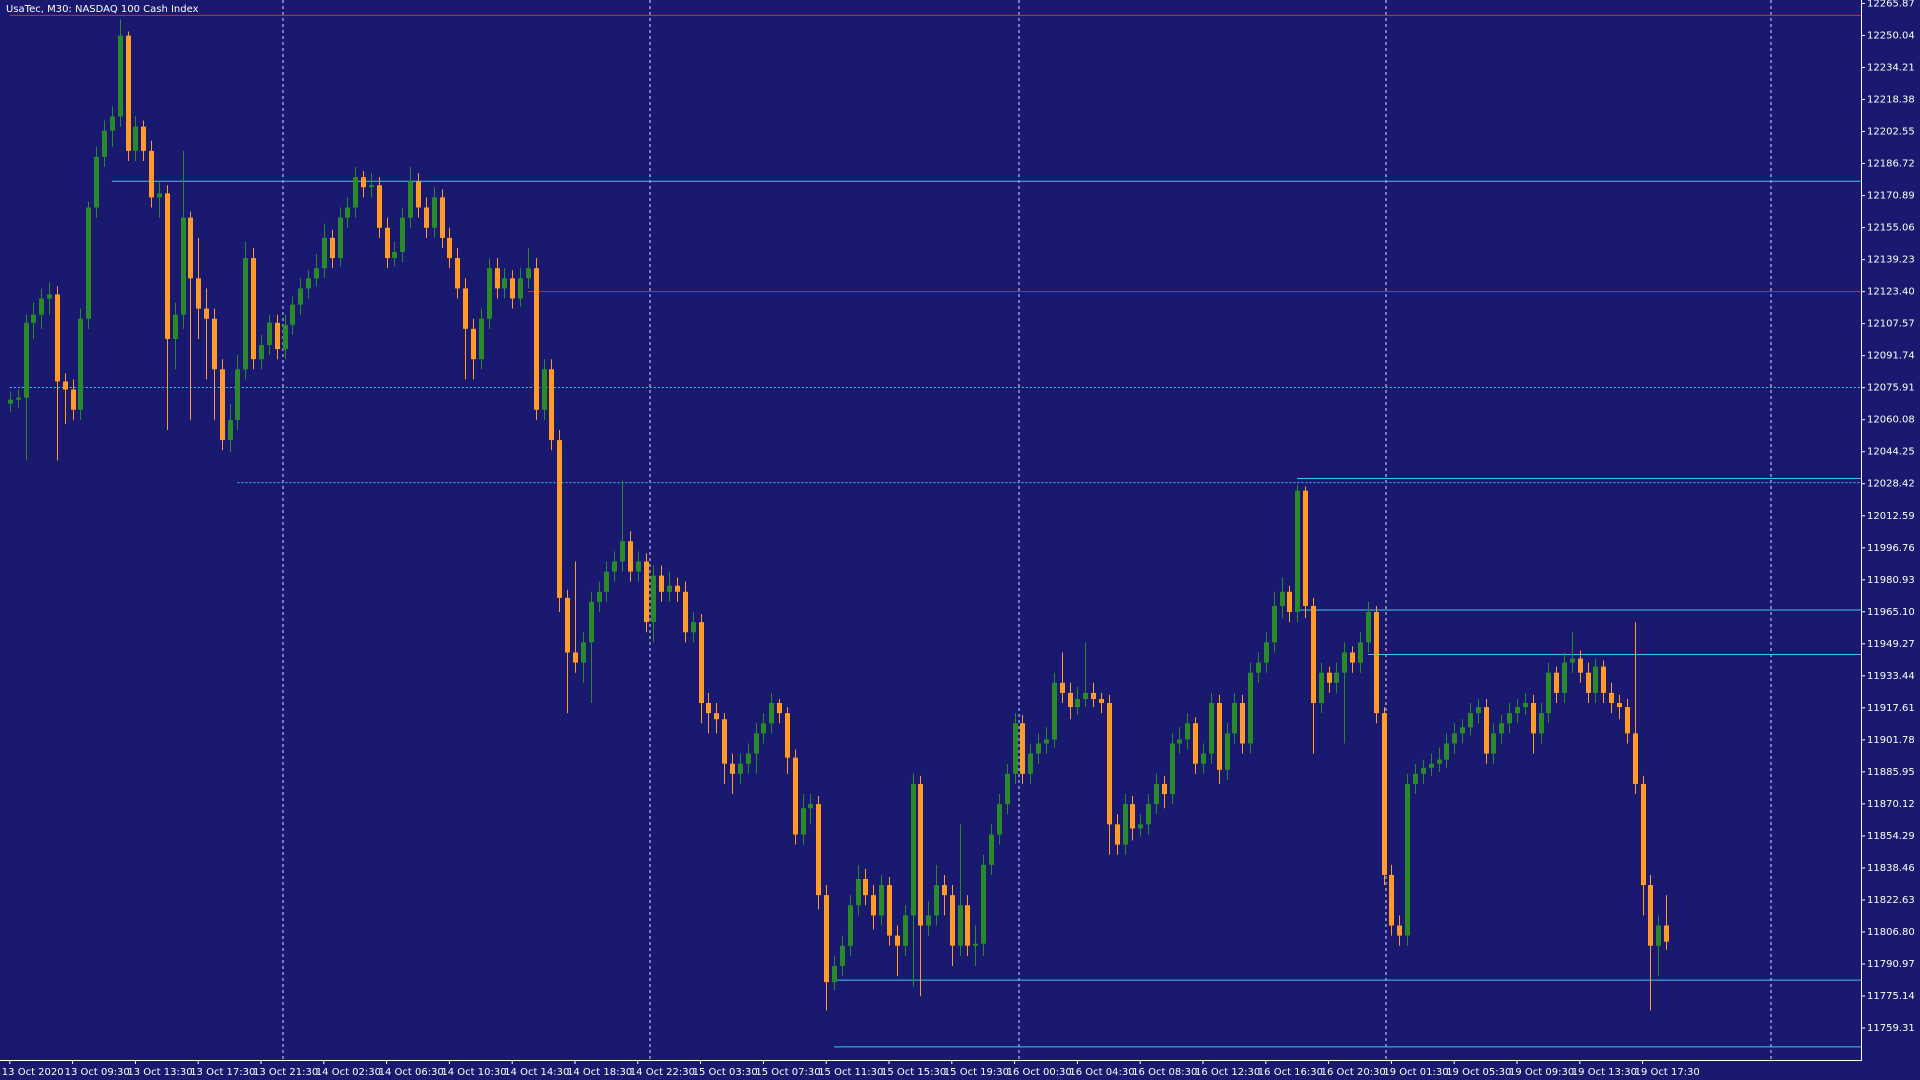 The width and height of the screenshot is (1920, 1080). What do you see at coordinates (1891, 932) in the screenshot?
I see `y-tick-label: 11806.80` at bounding box center [1891, 932].